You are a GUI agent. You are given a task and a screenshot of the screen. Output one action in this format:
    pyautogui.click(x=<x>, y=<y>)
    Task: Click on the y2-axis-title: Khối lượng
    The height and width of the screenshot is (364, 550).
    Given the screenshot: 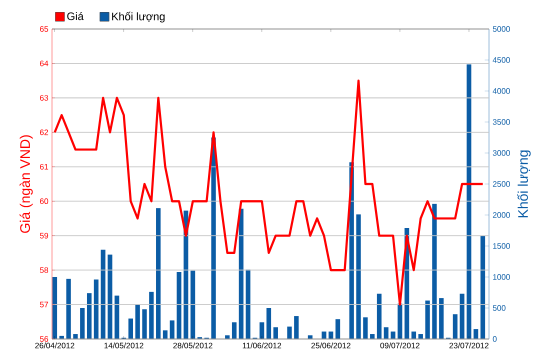 What is the action you would take?
    pyautogui.click(x=524, y=184)
    